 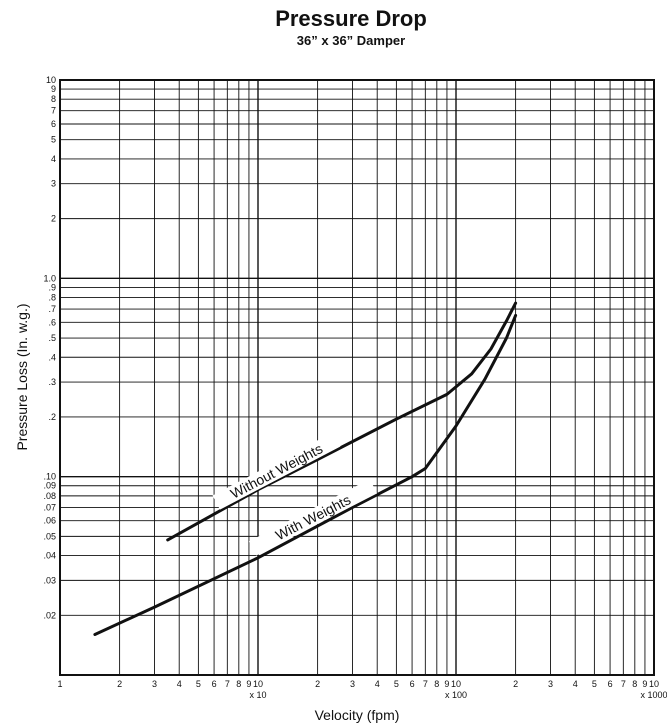 I want to click on y-tick-label: .4, so click(x=52, y=357).